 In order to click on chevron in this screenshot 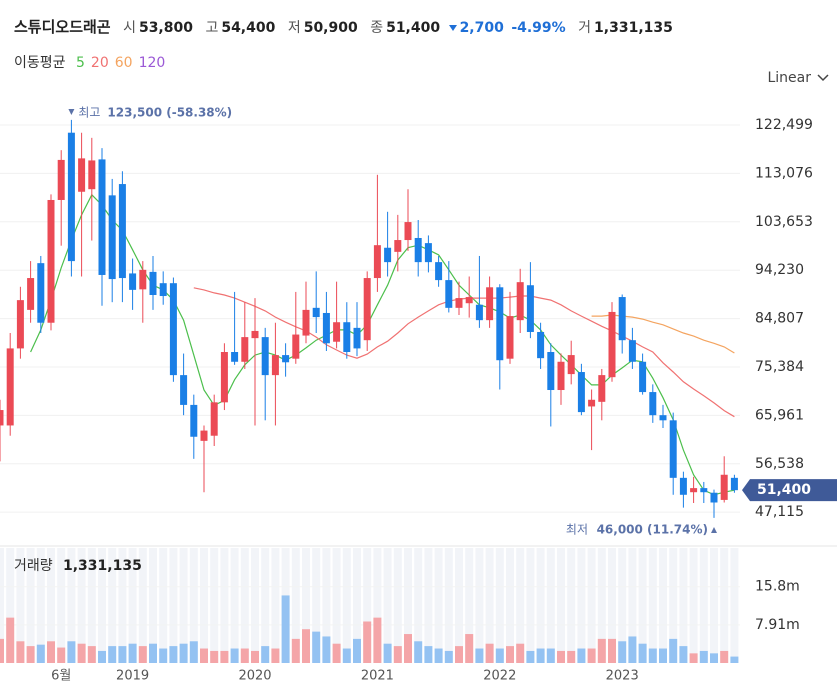, I will do `click(823, 78)`.